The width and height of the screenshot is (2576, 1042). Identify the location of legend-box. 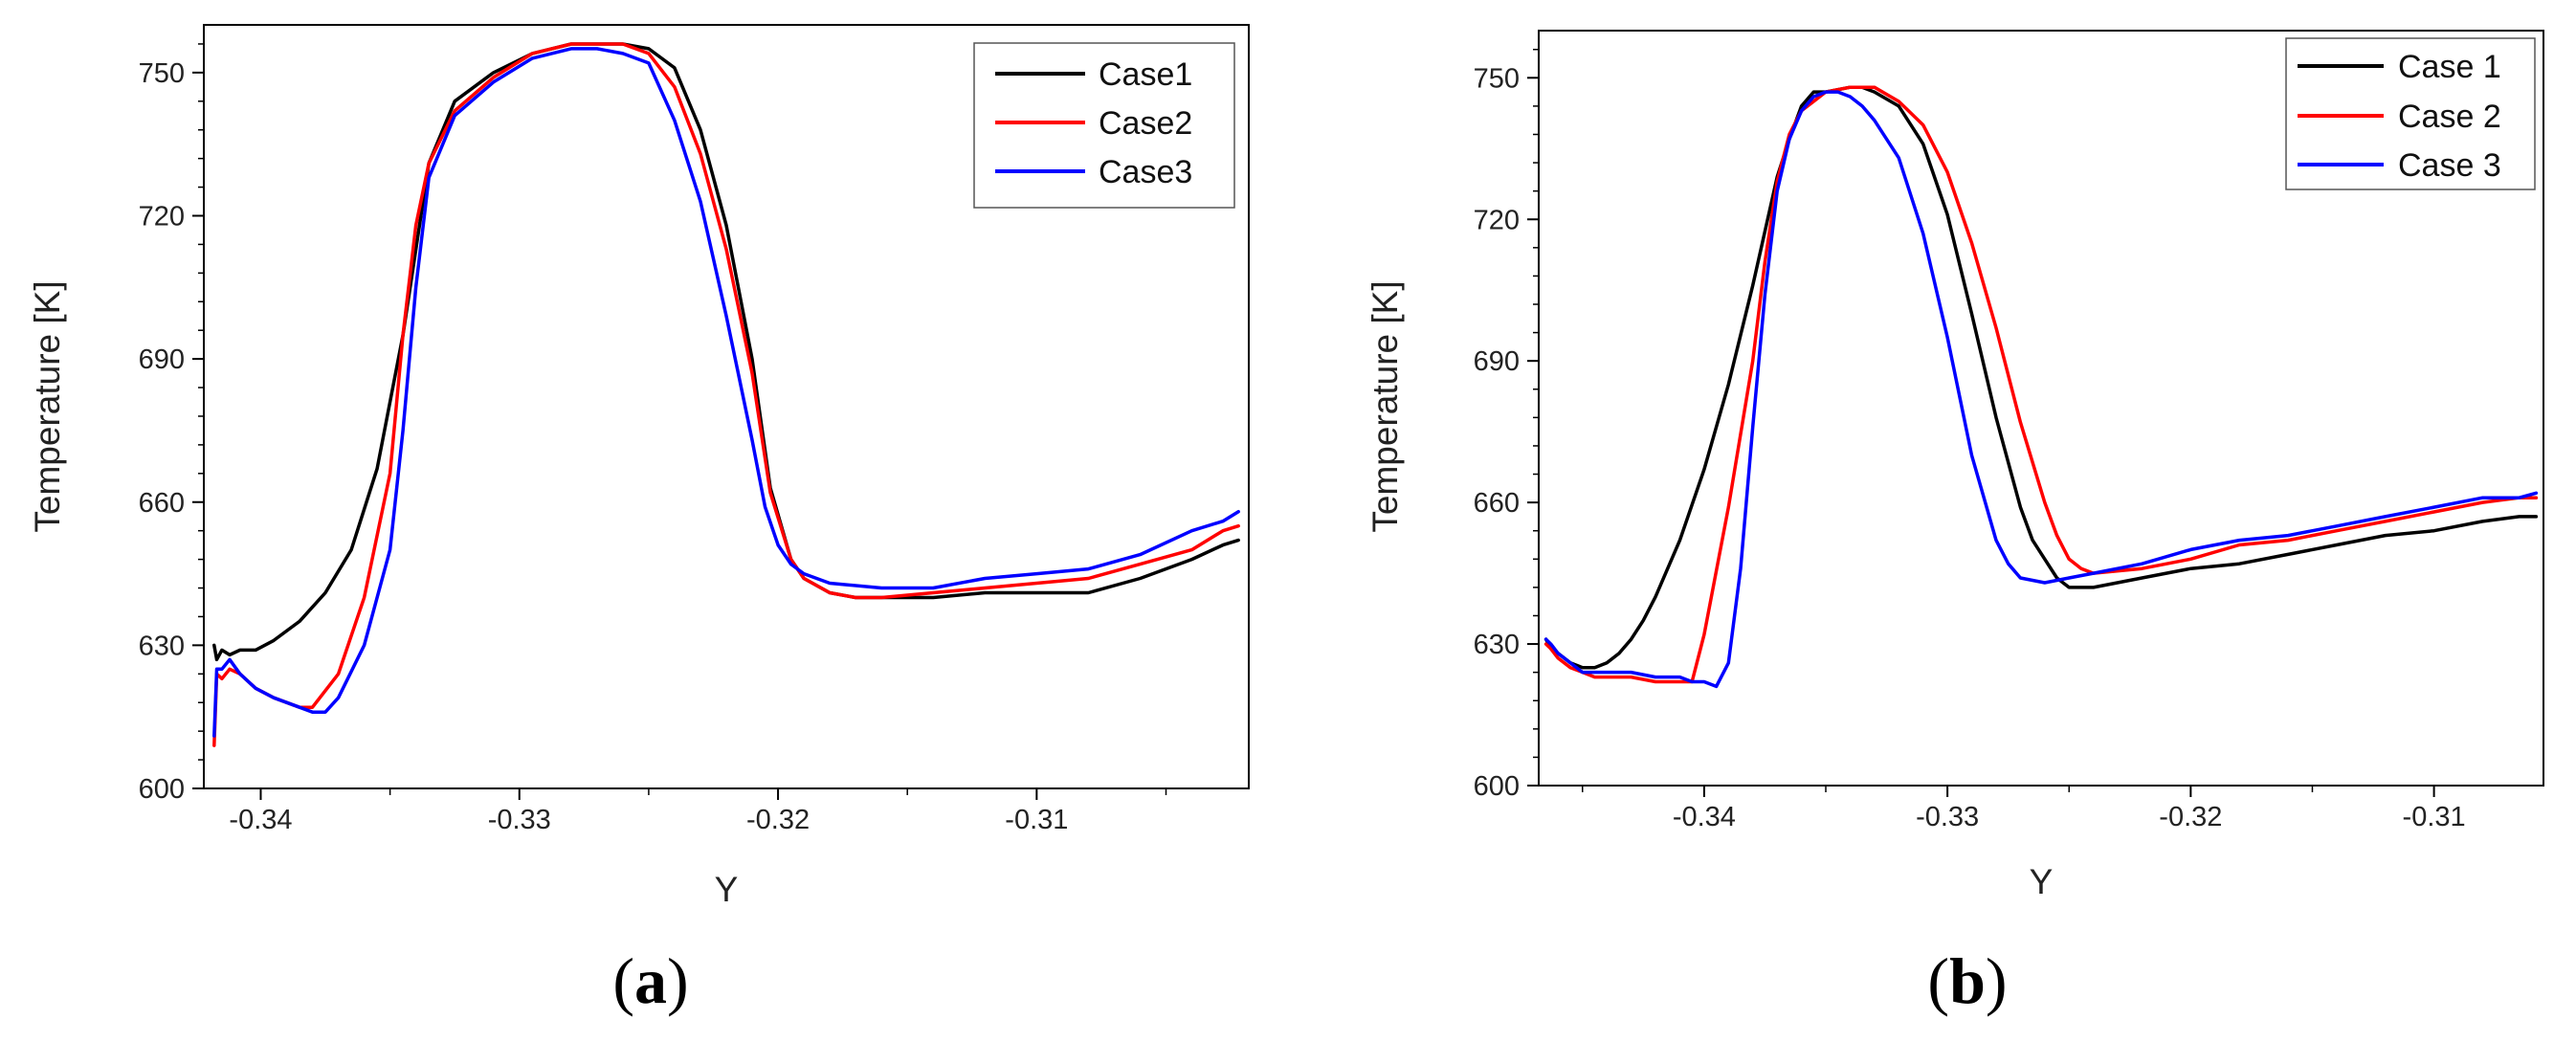
(1104, 126).